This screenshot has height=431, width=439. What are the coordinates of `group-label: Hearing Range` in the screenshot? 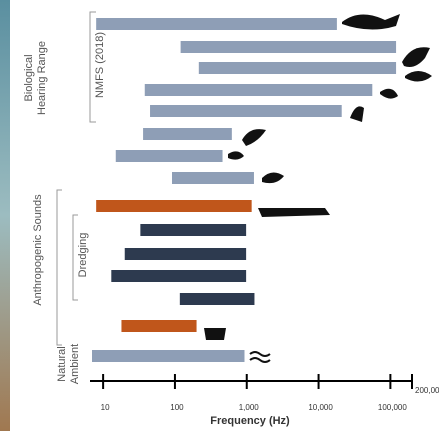 It's located at (42, 78).